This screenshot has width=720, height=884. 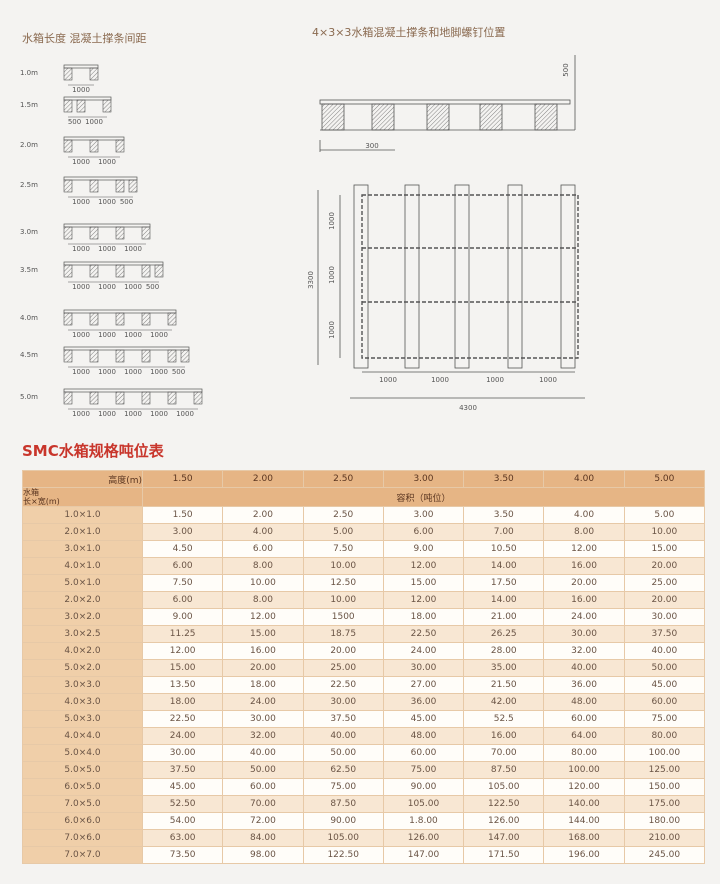 What do you see at coordinates (343, 583) in the screenshot?
I see `cell: 12.50` at bounding box center [343, 583].